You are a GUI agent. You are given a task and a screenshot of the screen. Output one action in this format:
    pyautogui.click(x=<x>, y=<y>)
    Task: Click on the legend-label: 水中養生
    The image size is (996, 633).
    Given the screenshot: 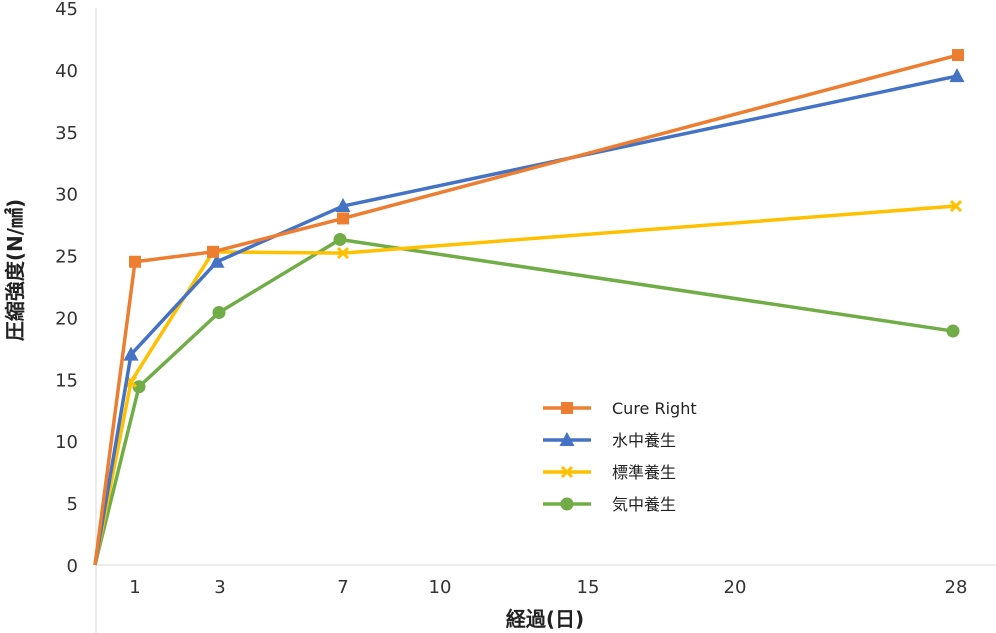 What is the action you would take?
    pyautogui.click(x=644, y=440)
    